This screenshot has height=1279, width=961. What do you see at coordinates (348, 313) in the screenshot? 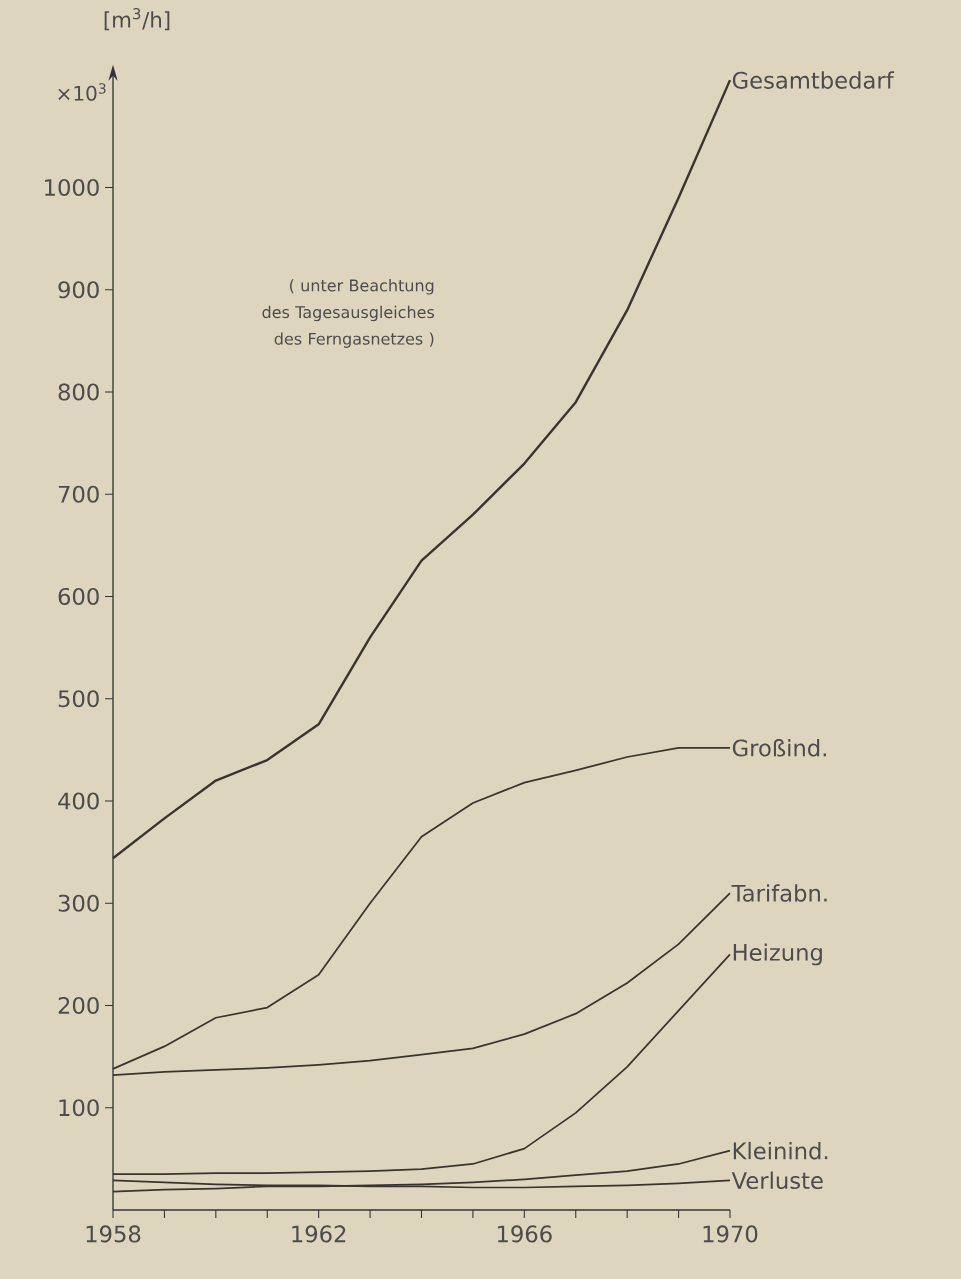
I see `annotation: ( unter Beachtung des Tagesausgleiches des Ferngasnetzes )` at bounding box center [348, 313].